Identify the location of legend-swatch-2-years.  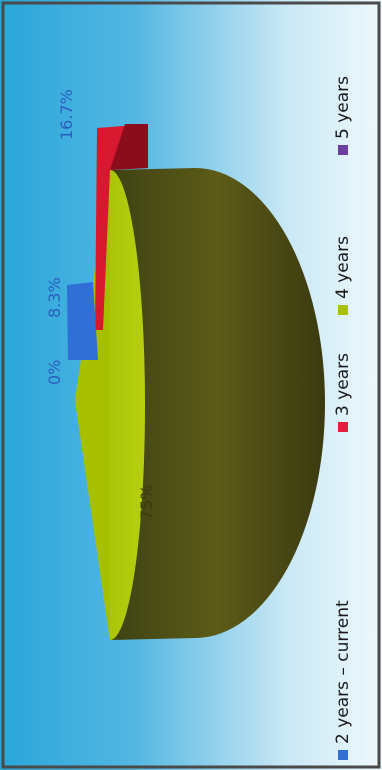
(343, 755).